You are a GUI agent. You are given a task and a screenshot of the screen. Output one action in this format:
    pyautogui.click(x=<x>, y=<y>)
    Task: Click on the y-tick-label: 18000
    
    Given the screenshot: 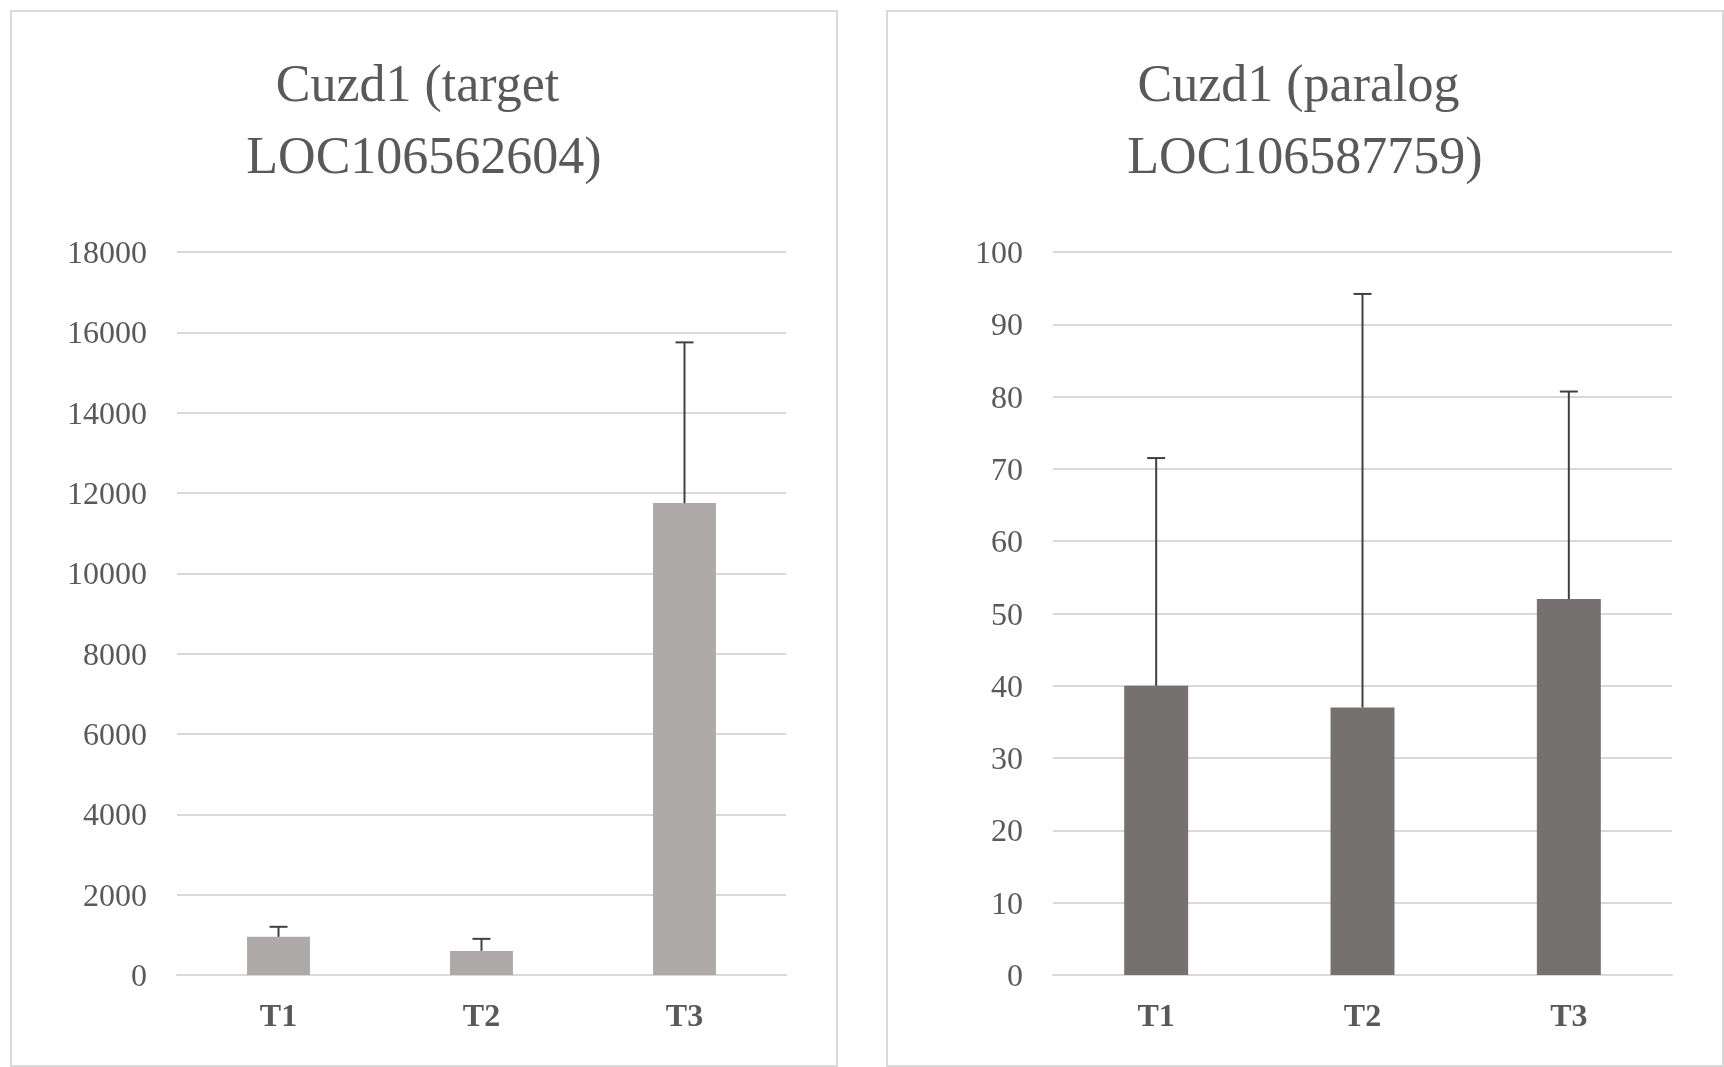 What is the action you would take?
    pyautogui.click(x=107, y=252)
    